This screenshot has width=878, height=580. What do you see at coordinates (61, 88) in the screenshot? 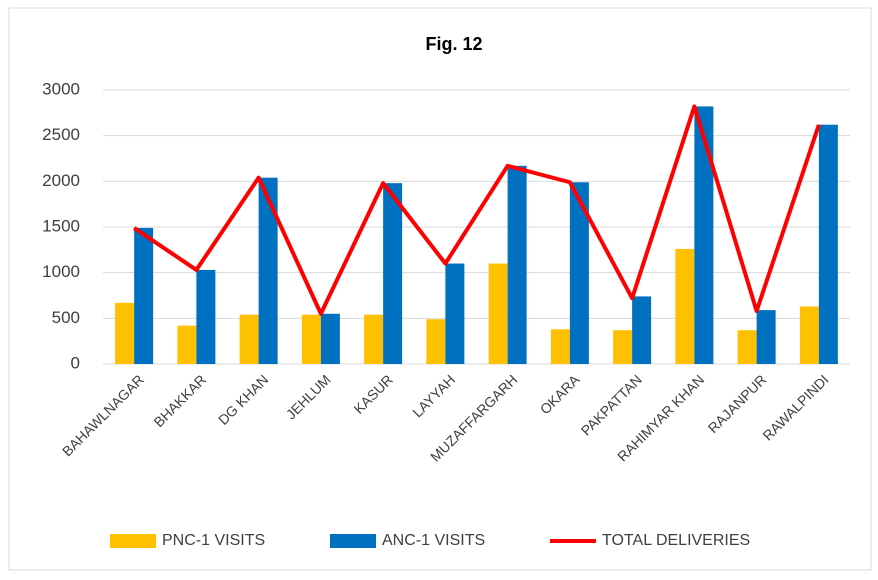
I see `y-tick-label: 3000` at bounding box center [61, 88].